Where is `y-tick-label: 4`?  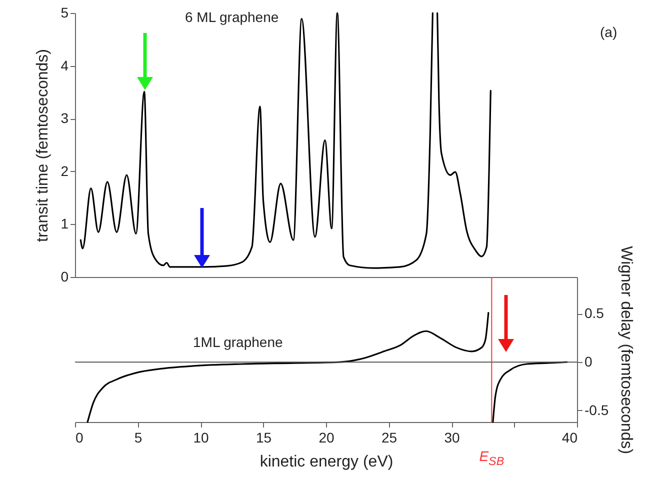 y-tick-label: 4 is located at coordinates (64, 65).